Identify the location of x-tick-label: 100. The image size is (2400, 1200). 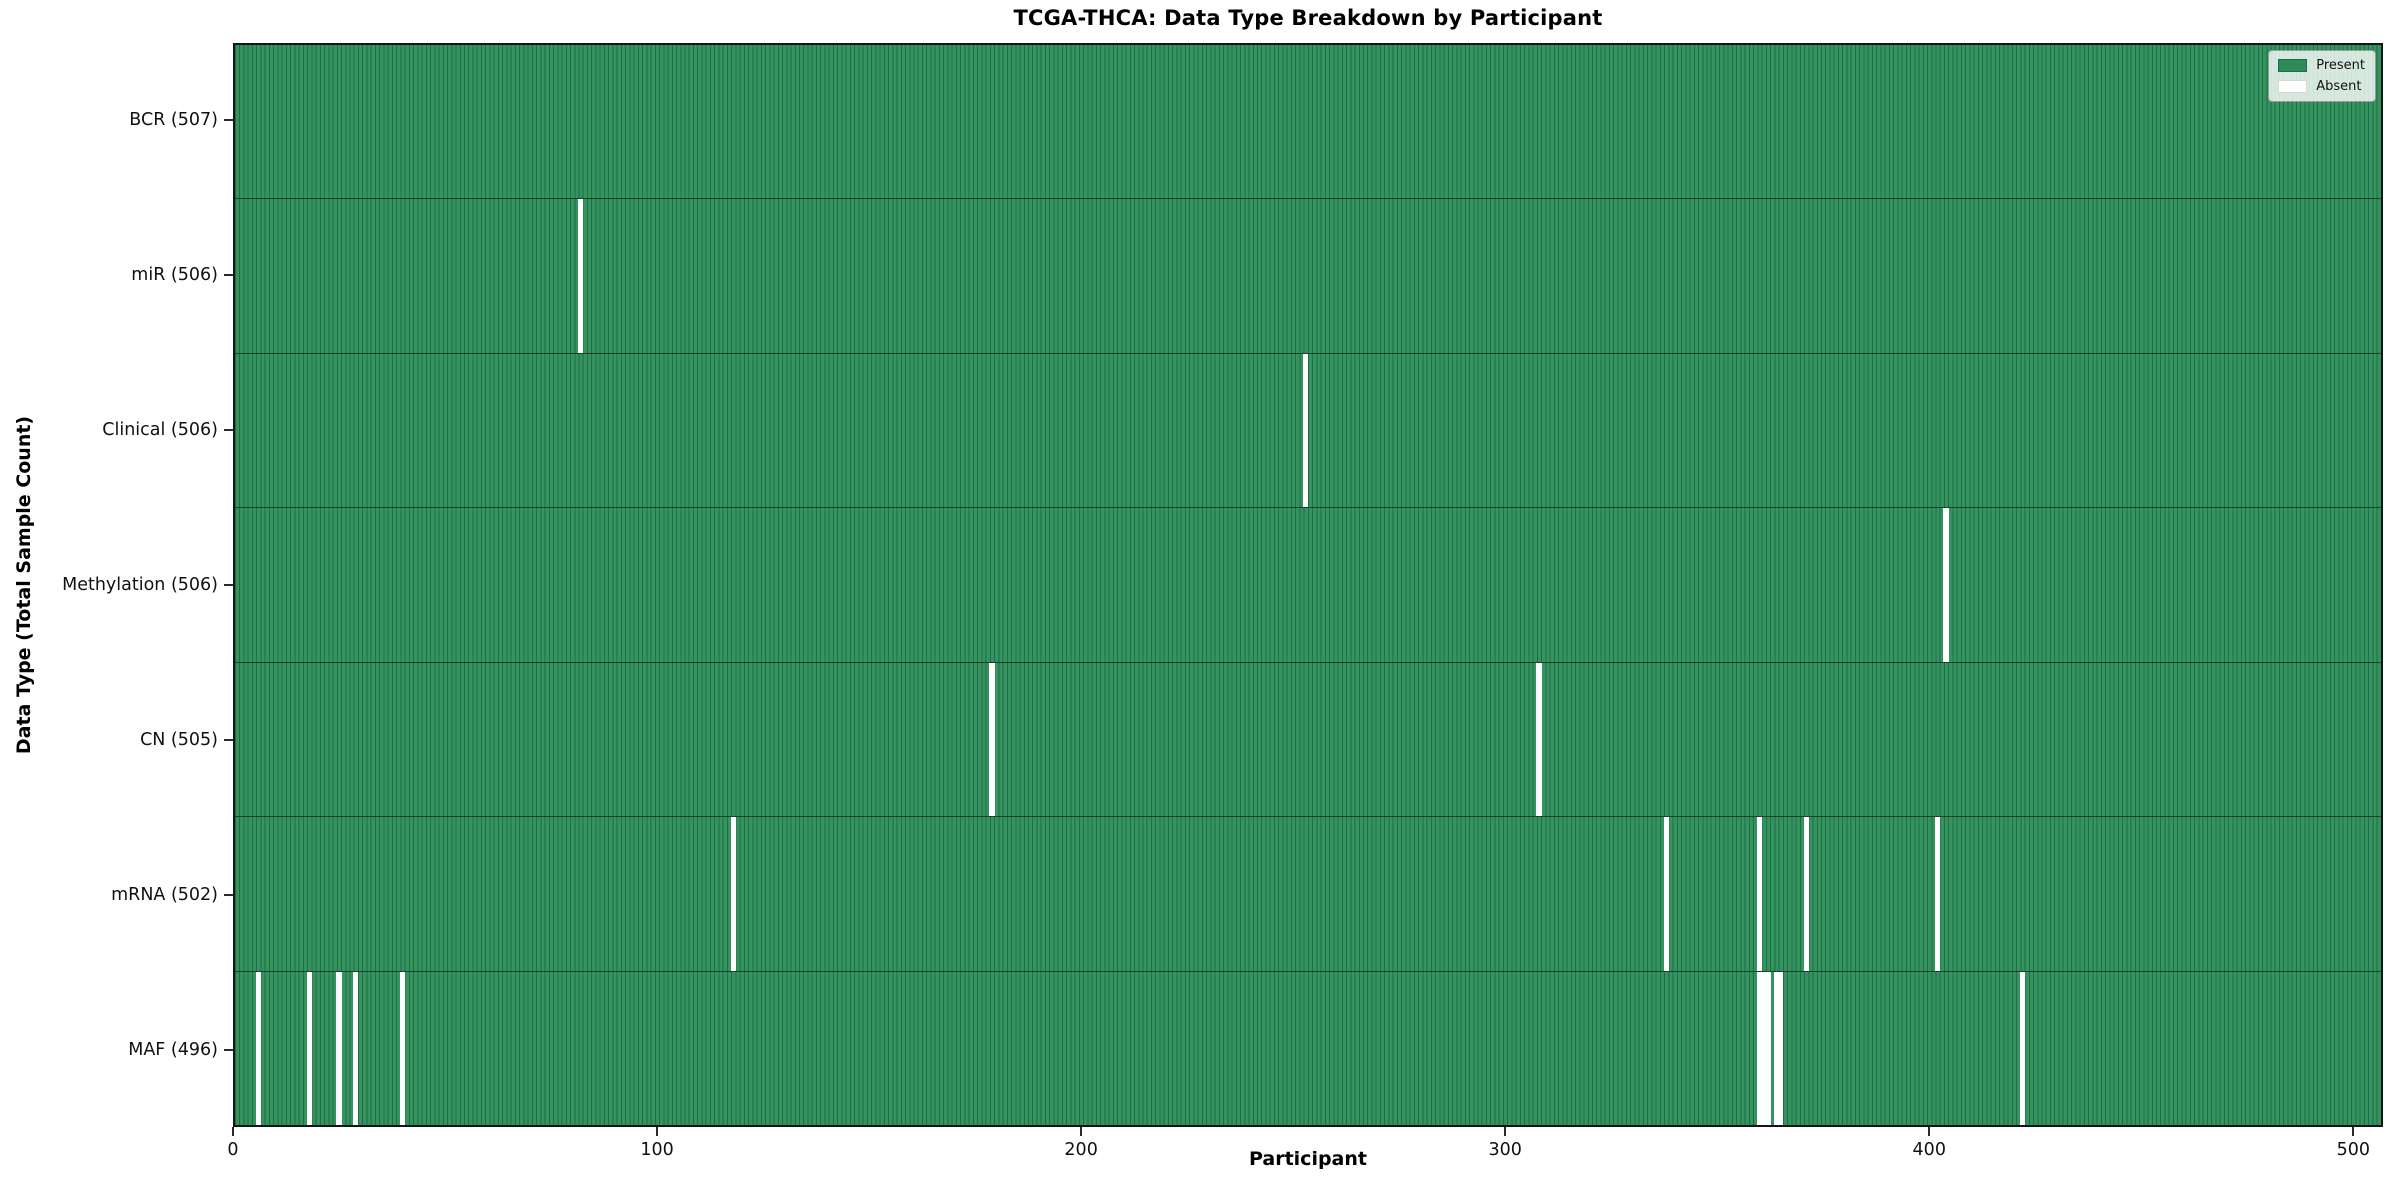
(657, 1150).